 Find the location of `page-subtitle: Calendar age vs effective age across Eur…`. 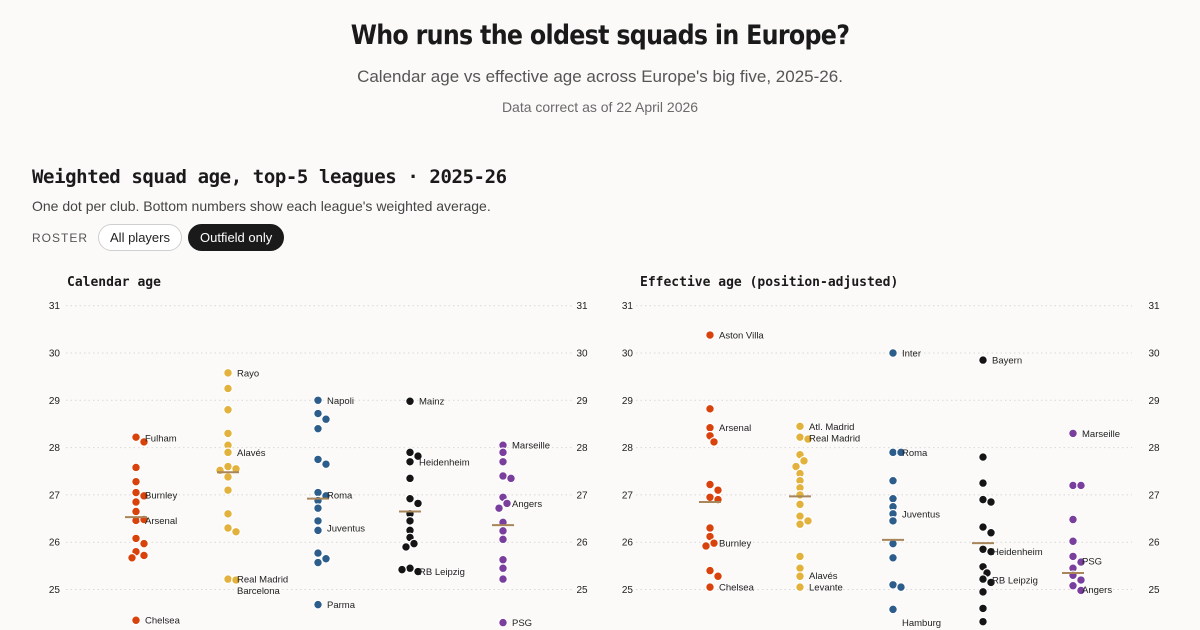

page-subtitle: Calendar age vs effective age across Eur… is located at coordinates (600, 76).